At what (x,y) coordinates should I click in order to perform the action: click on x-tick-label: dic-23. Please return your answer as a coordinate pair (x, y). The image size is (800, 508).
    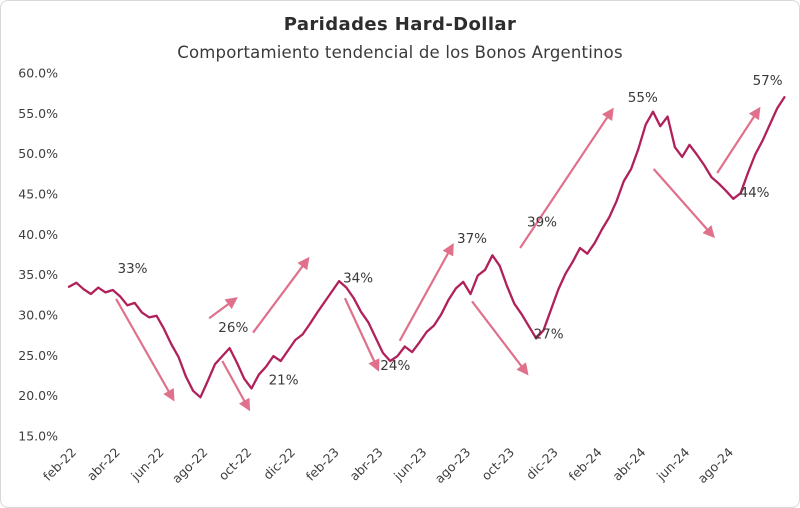
    Looking at the image, I should click on (542, 464).